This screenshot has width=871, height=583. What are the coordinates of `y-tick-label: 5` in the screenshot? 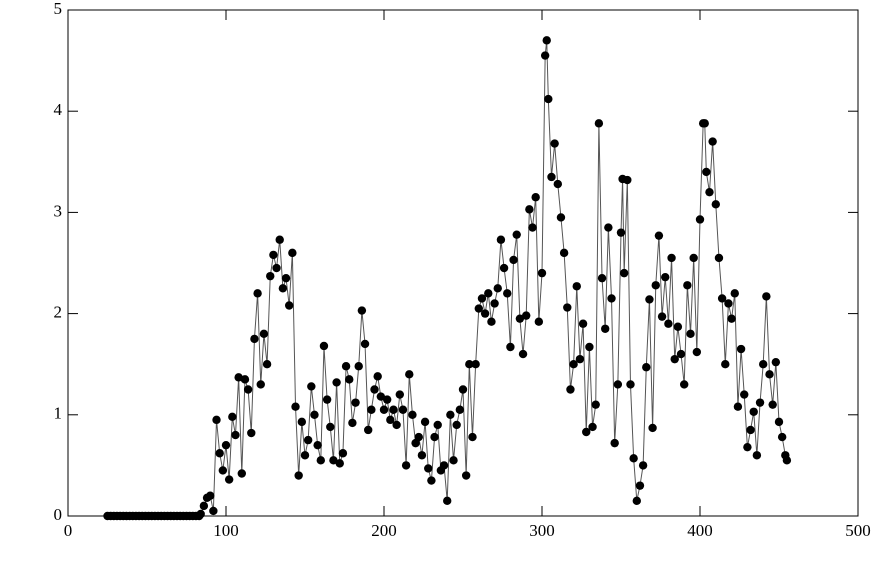 It's located at (58, 9).